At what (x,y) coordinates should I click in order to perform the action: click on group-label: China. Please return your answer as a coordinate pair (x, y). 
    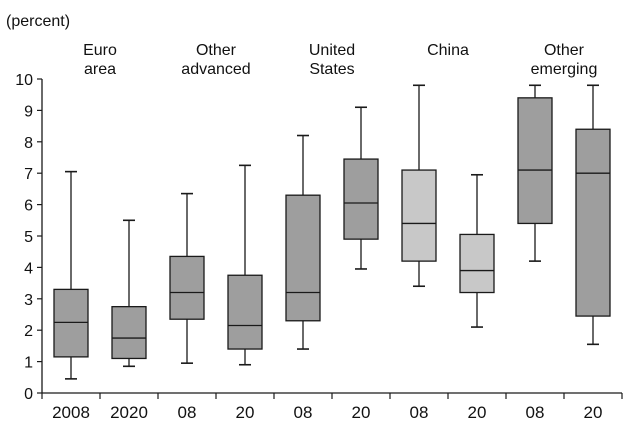
    Looking at the image, I should click on (448, 50).